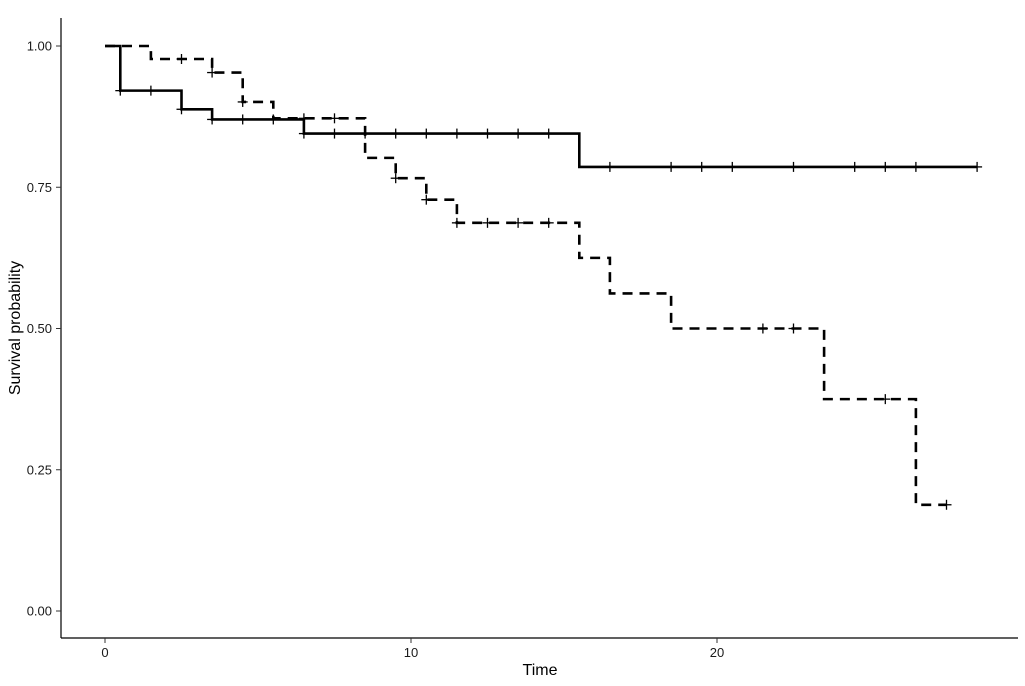 The image size is (1025, 686). Describe the element at coordinates (540, 670) in the screenshot. I see `x-axis-title: Time` at that location.